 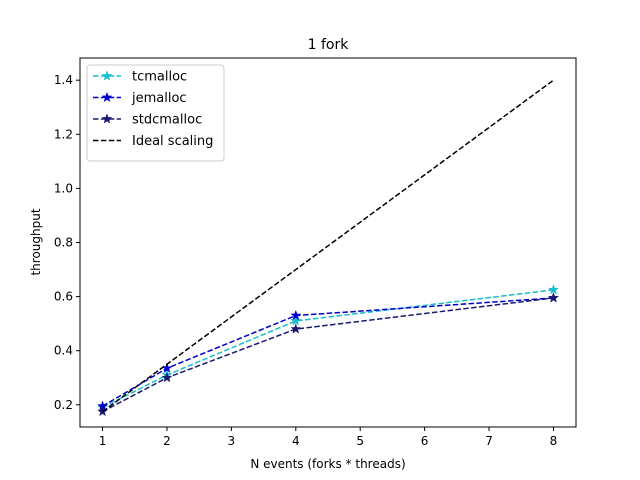 I want to click on x-tick-label: 6, so click(x=425, y=441).